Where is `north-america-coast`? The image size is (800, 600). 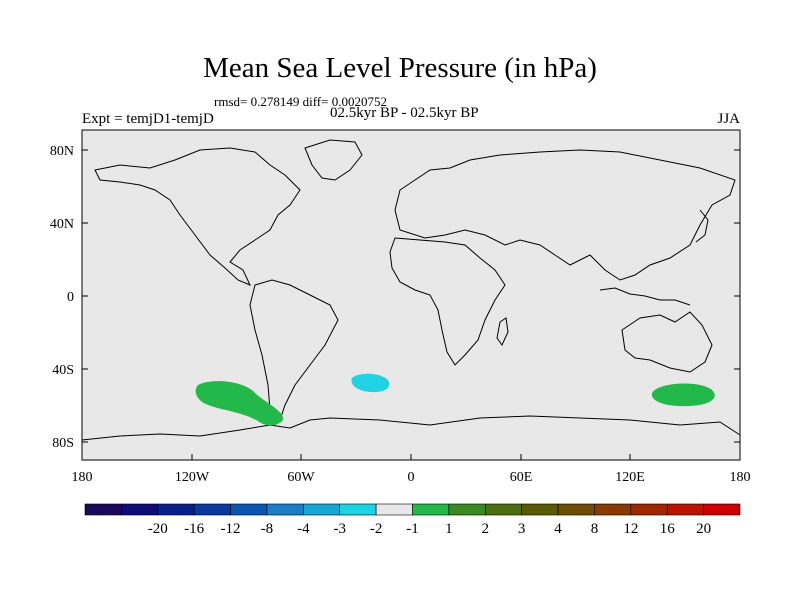 north-america-coast is located at coordinates (197, 216).